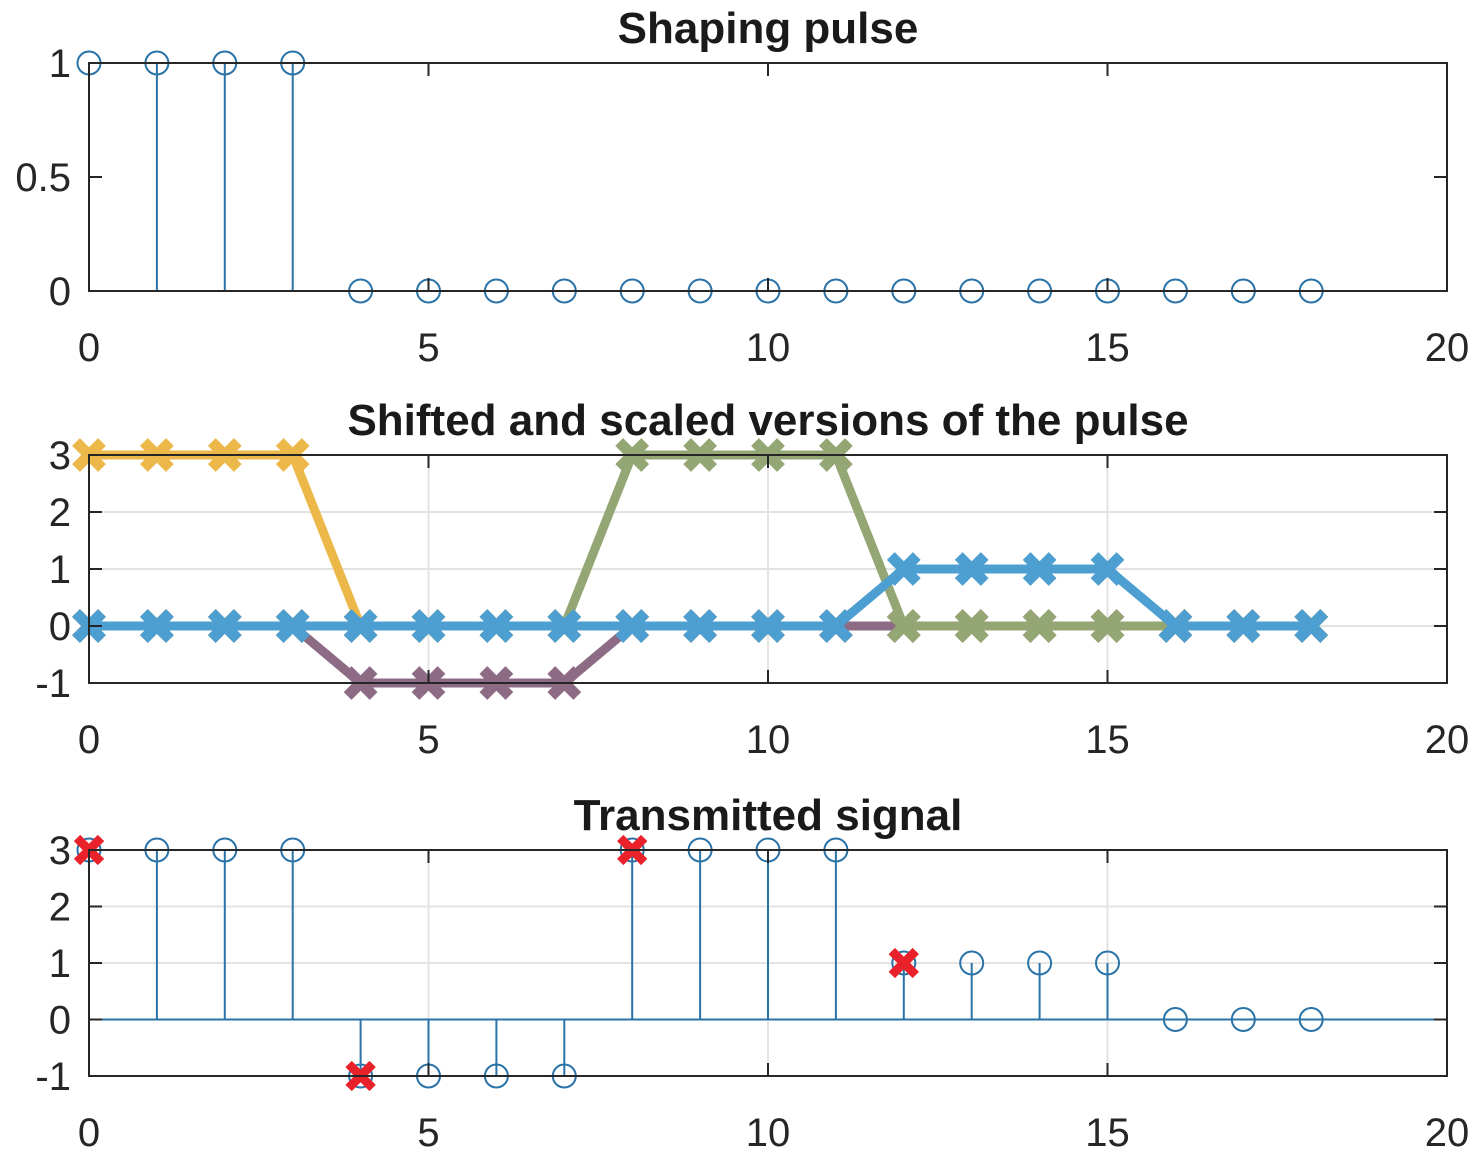 The width and height of the screenshot is (1475, 1150). Describe the element at coordinates (768, 28) in the screenshot. I see `chart-title: Shaping pulse` at that location.